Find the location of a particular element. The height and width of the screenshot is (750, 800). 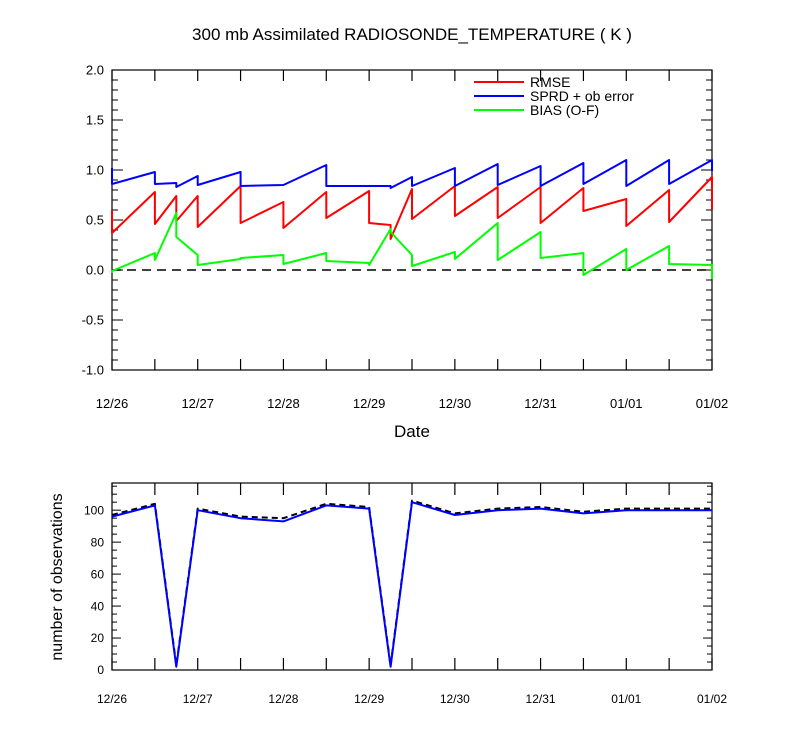

y-tick-label: 40 is located at coordinates (98, 606).